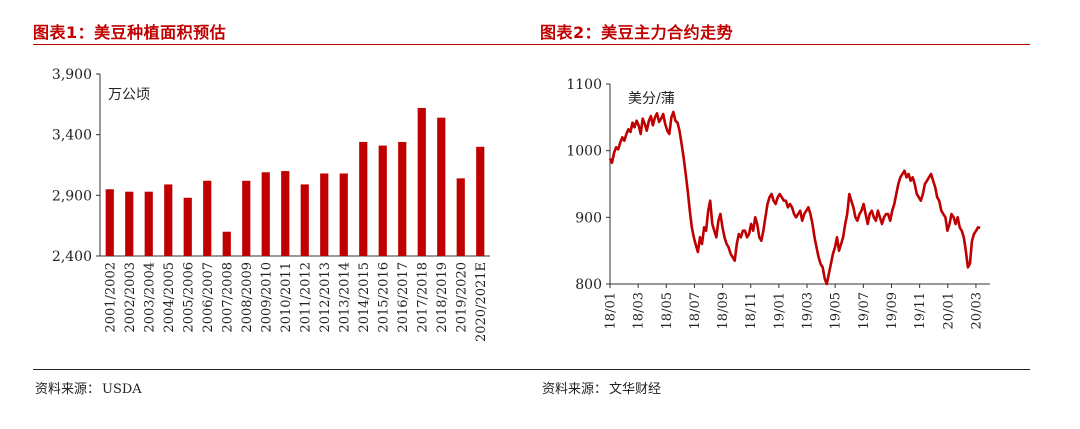  What do you see at coordinates (588, 285) in the screenshot?
I see `y-tick-label: 800` at bounding box center [588, 285].